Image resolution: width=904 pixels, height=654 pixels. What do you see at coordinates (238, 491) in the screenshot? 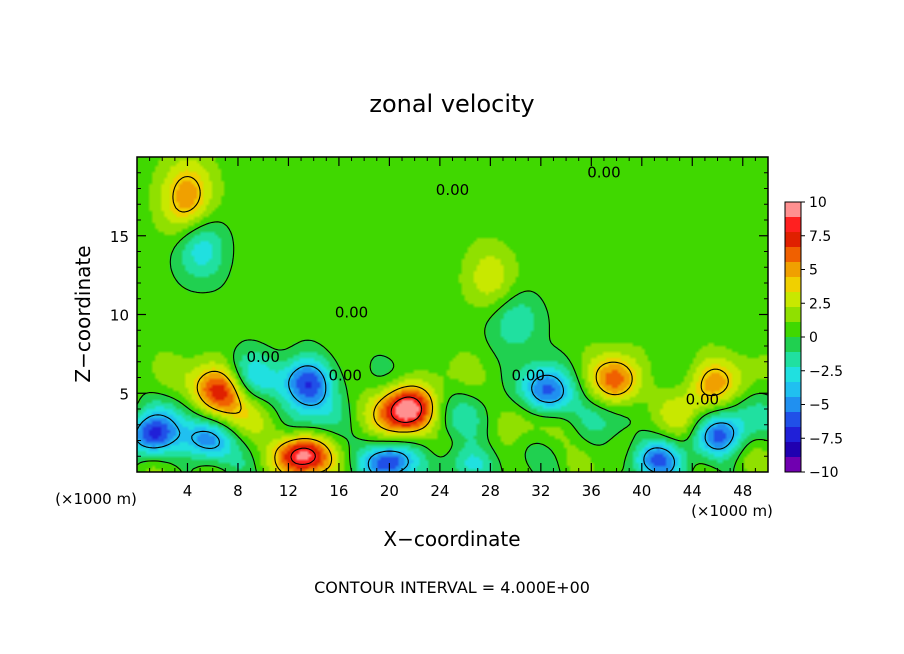
I see `x-tick-label: 8` at bounding box center [238, 491].